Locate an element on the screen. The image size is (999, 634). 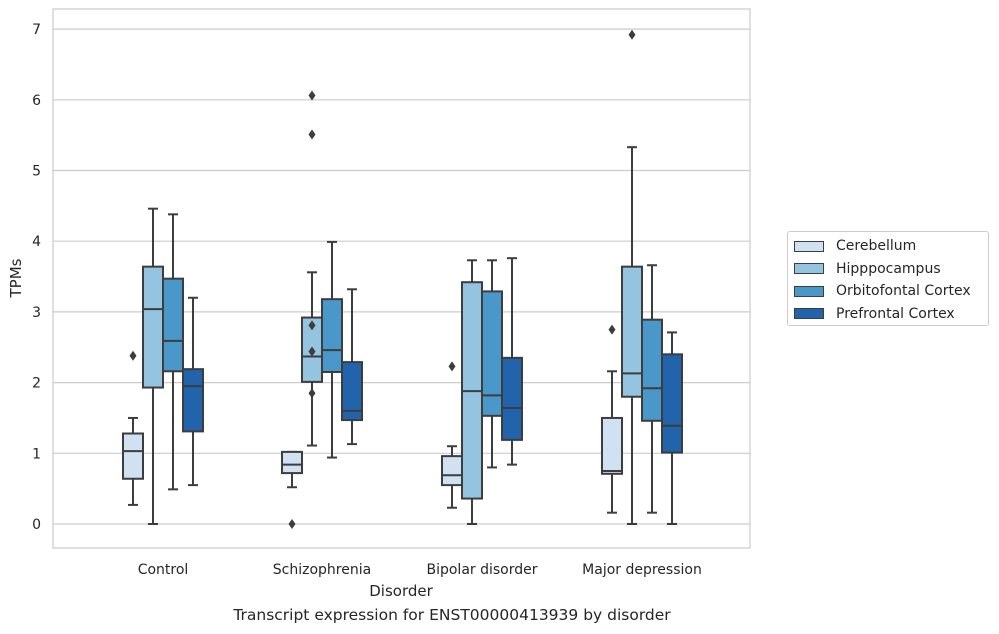
x-tick-label: Control is located at coordinates (163, 570).